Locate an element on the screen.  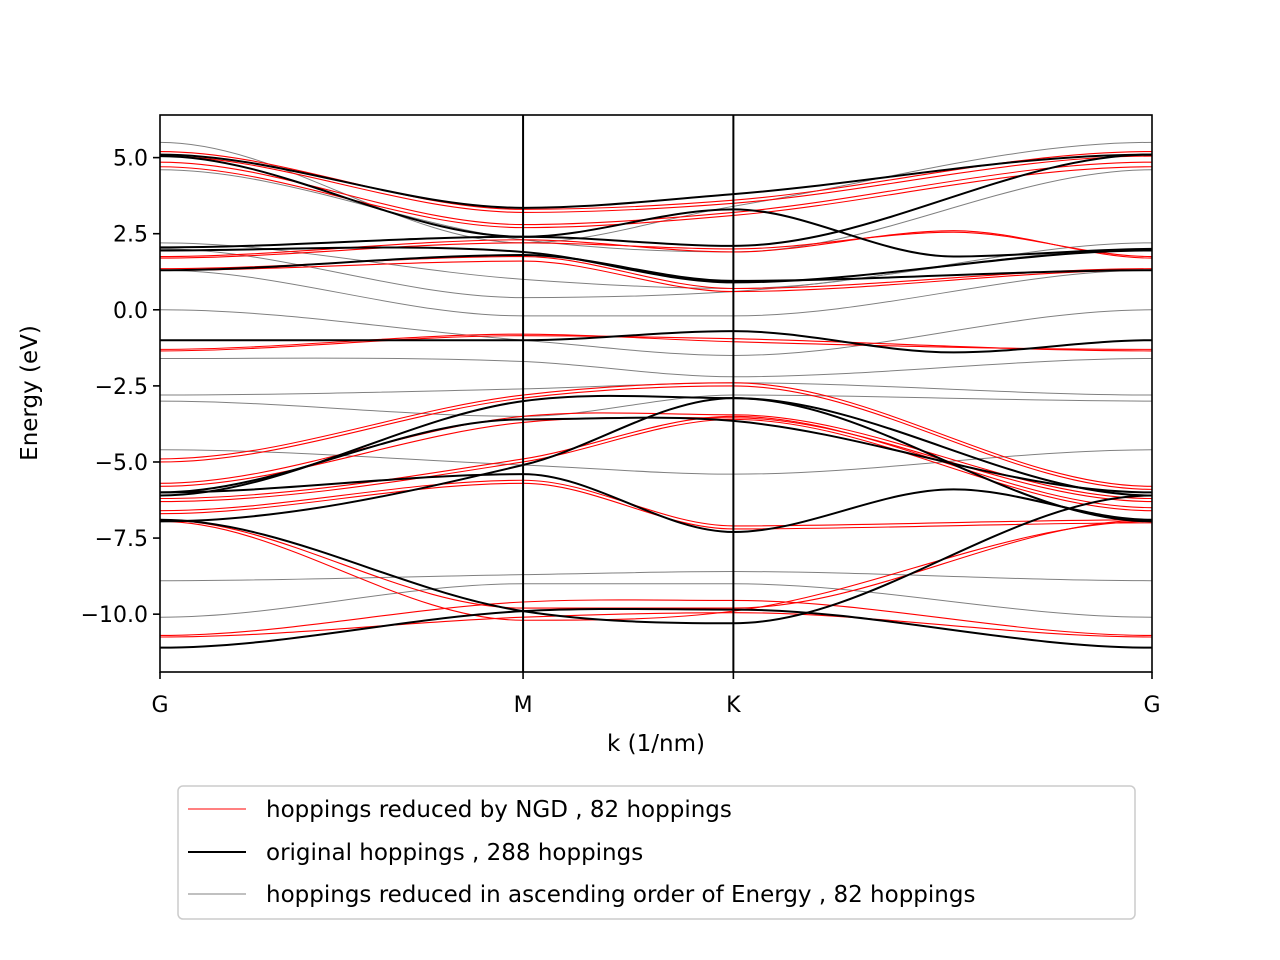
x-tick-label-2: K is located at coordinates (733, 705).